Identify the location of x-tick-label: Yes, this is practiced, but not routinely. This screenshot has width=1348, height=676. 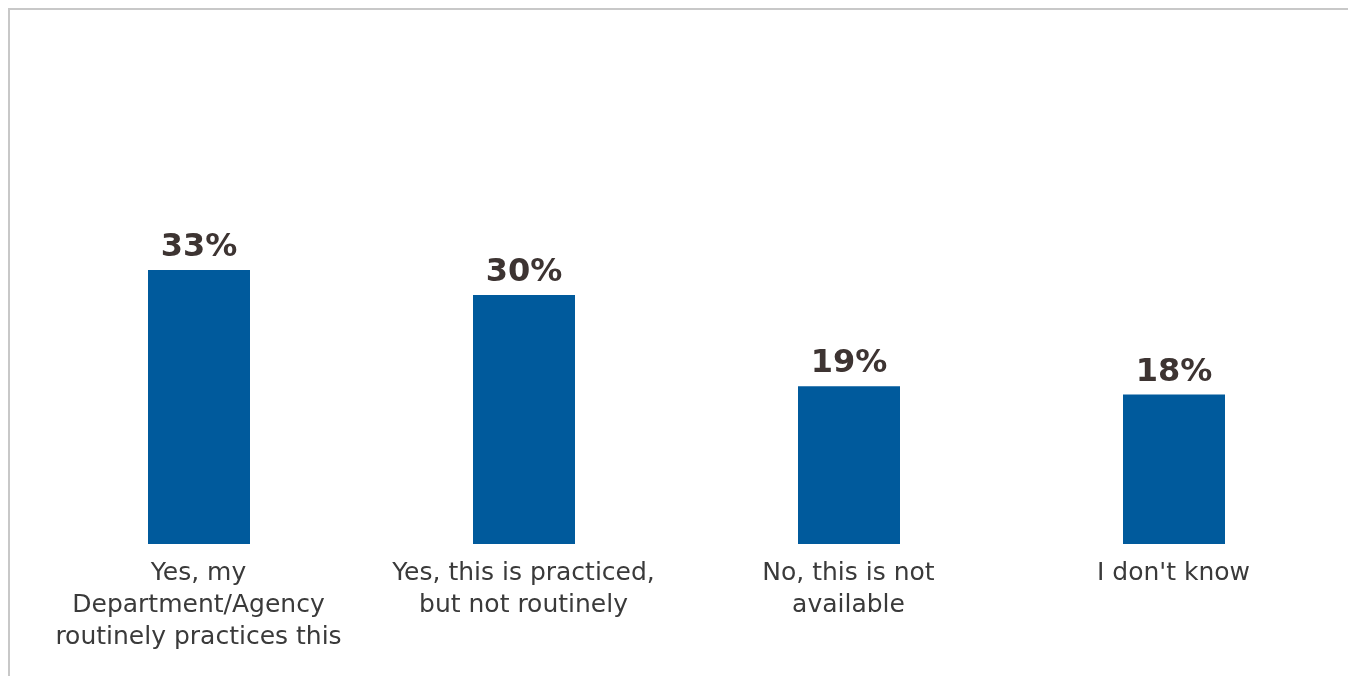
(523, 587).